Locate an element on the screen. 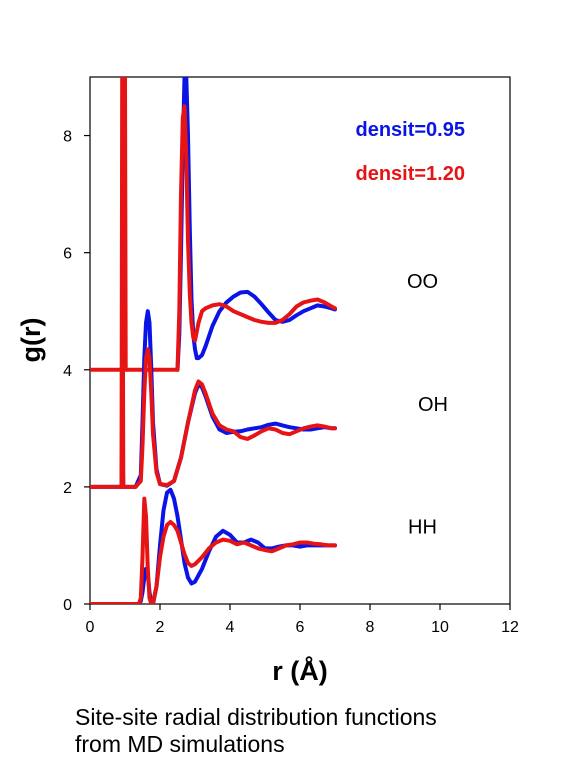  curve-annotations: OO OH HH is located at coordinates (427, 405).